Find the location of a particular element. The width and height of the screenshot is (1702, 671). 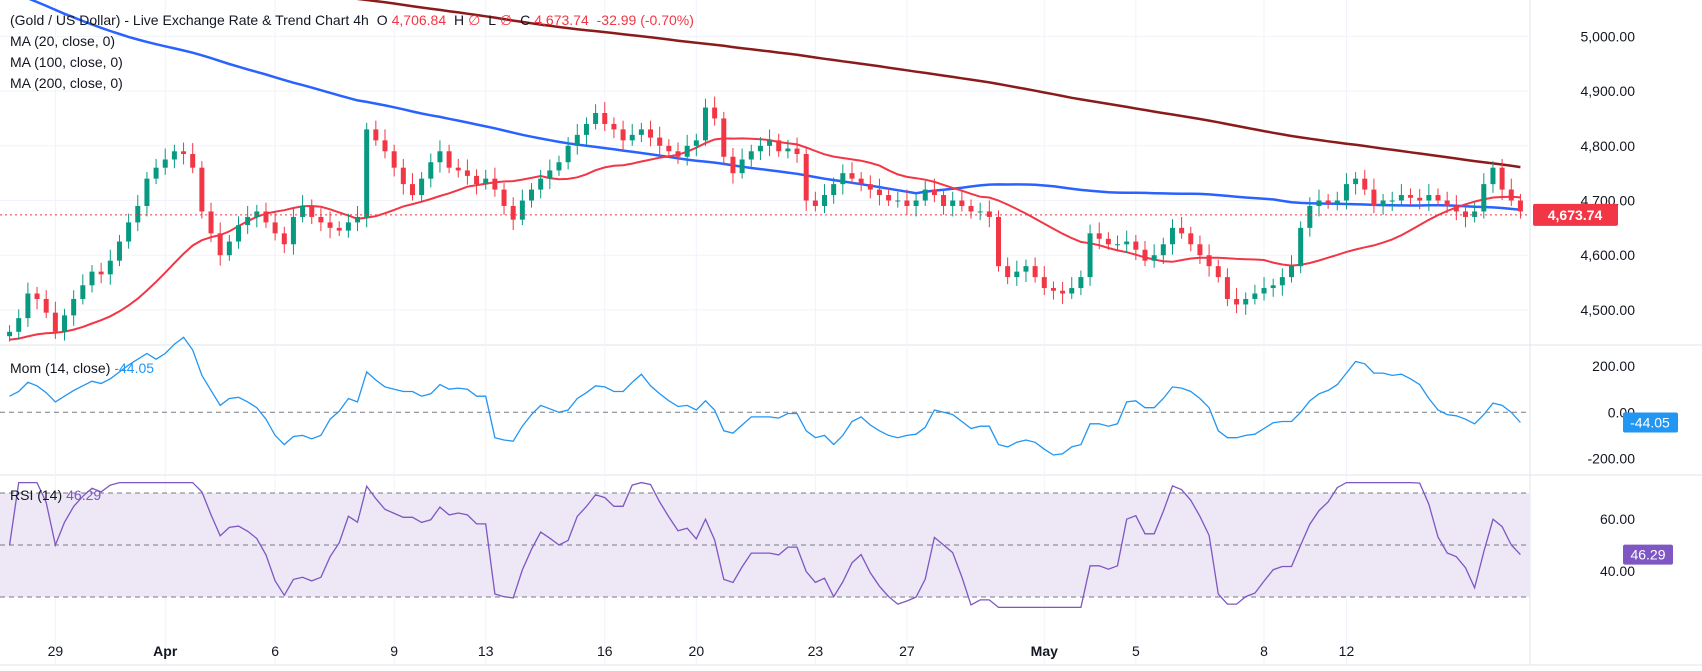

last-price-tag is located at coordinates (1575, 214).